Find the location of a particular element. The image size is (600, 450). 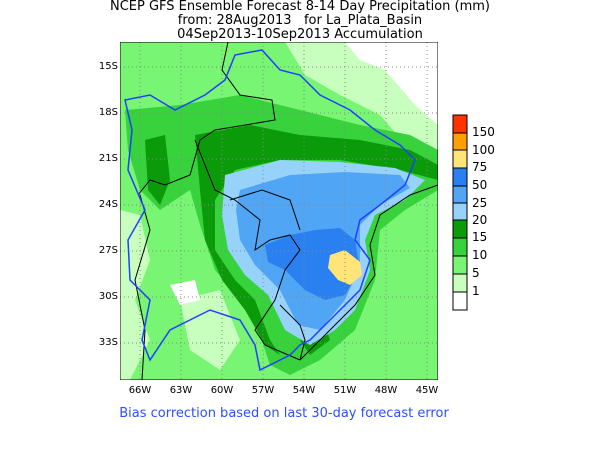

lat-tick: 24S is located at coordinates (108, 204).